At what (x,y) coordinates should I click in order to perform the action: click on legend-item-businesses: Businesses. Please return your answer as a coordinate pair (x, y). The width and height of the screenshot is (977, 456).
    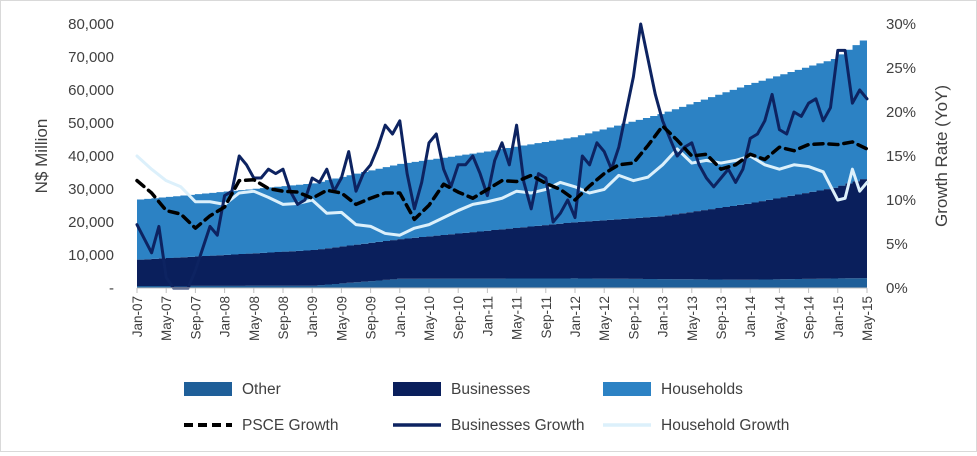
    Looking at the image, I should click on (462, 389).